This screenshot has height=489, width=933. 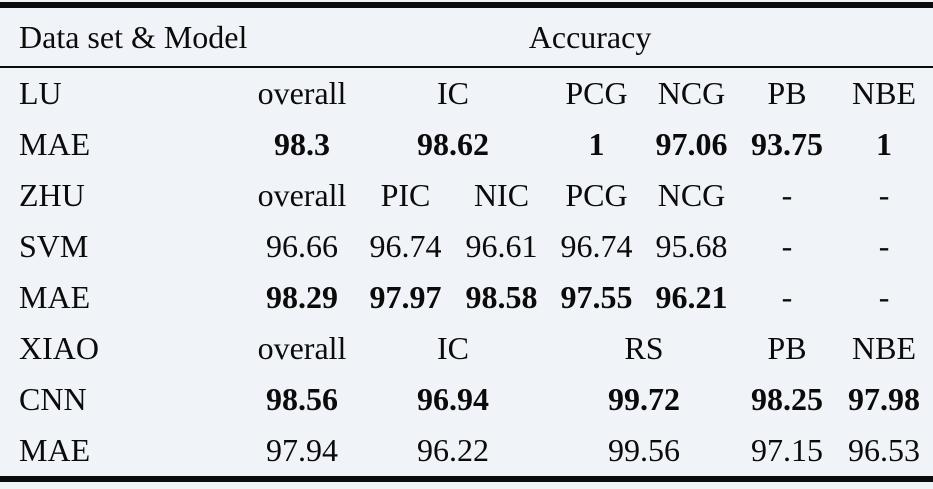 What do you see at coordinates (133, 36) in the screenshot?
I see `header-dataset-model: Data set & Model` at bounding box center [133, 36].